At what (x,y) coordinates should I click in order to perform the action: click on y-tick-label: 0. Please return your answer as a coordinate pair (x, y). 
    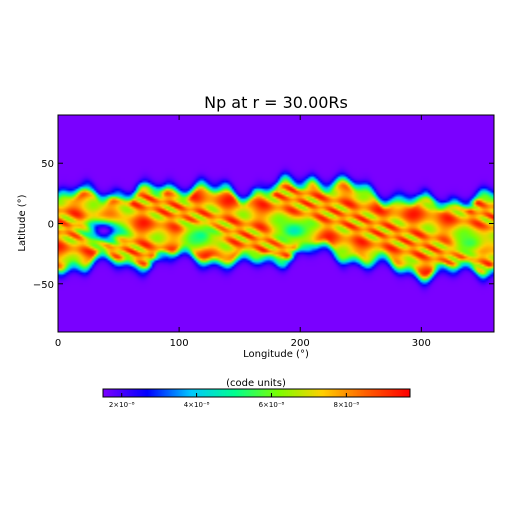
    Looking at the image, I should click on (51, 225).